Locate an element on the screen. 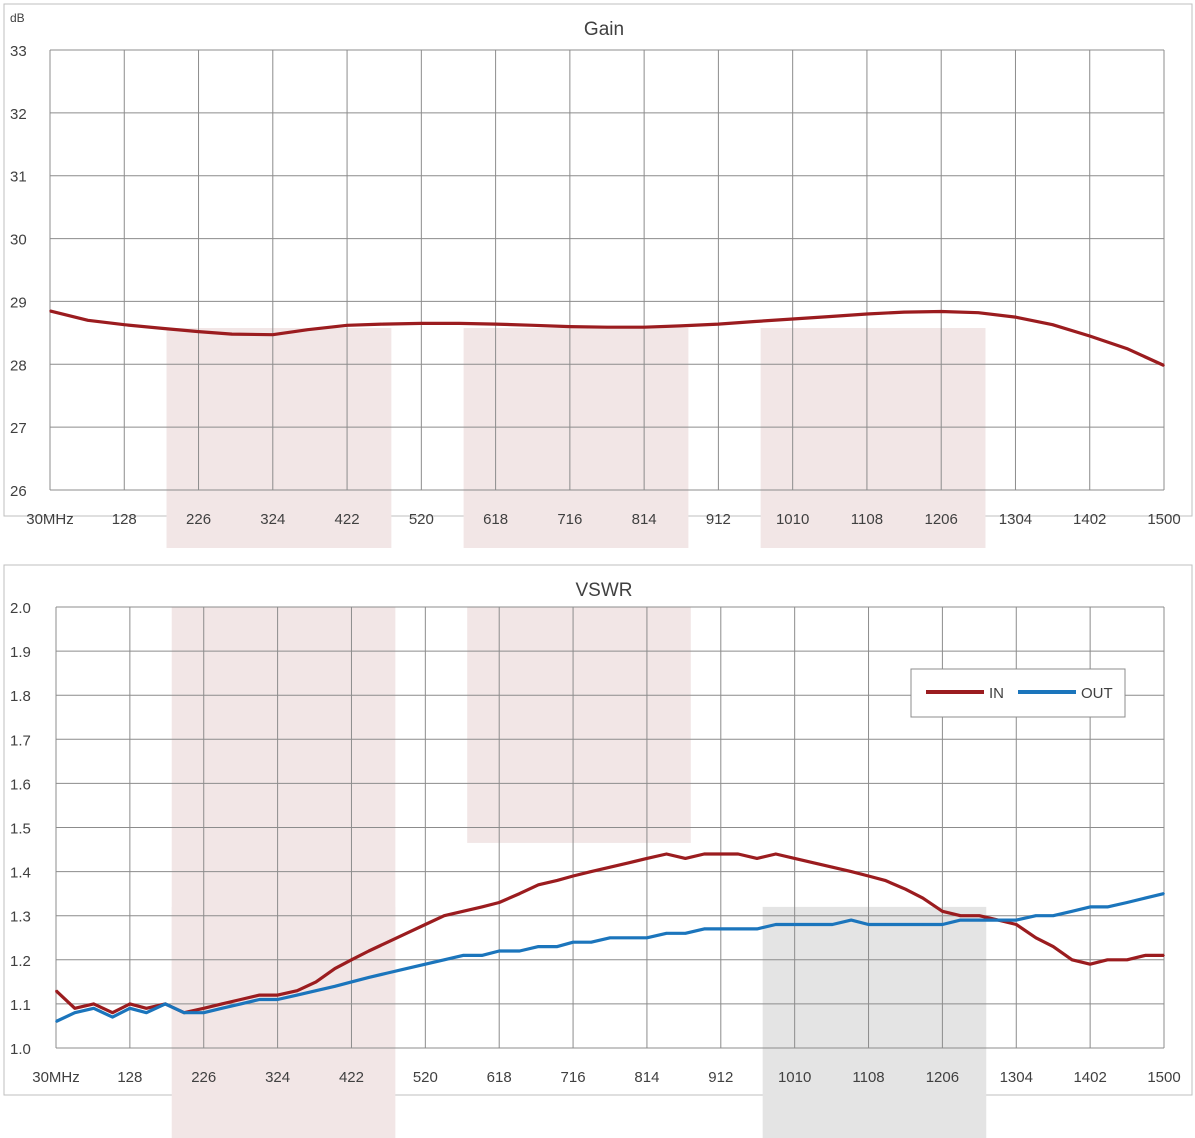 The image size is (1195, 1138). gain-y-tick-label: 27 is located at coordinates (18, 428).